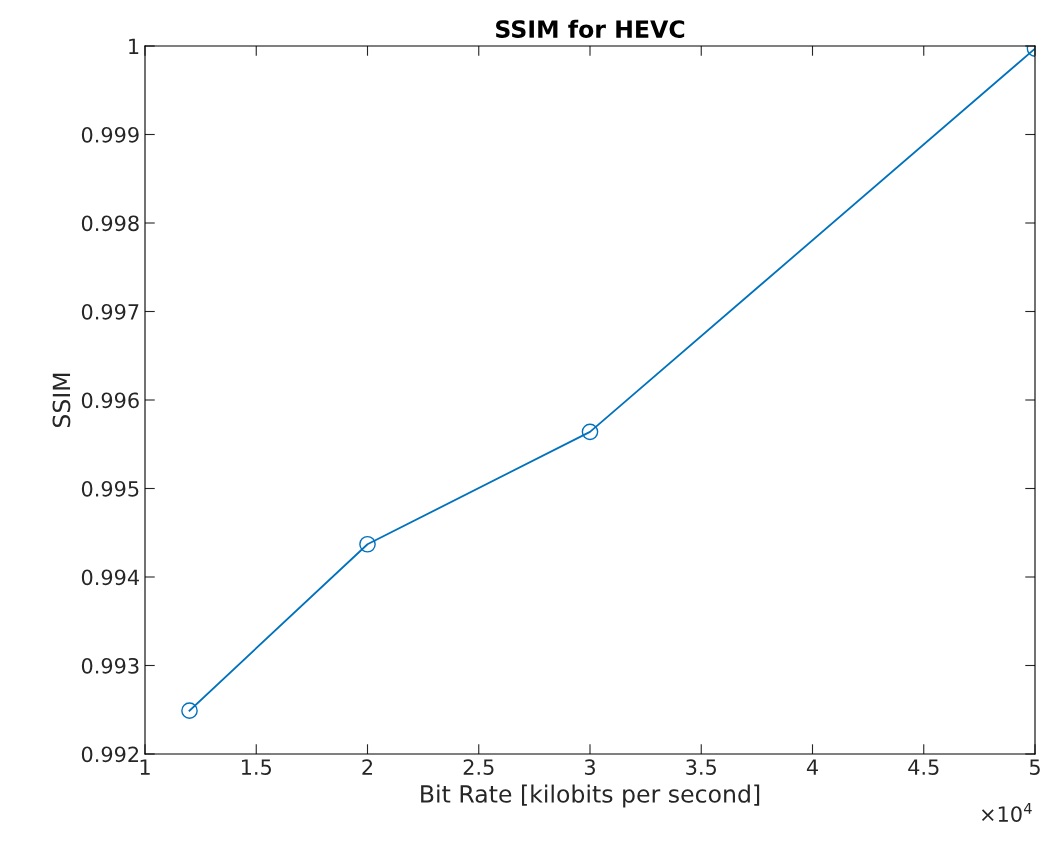  Describe the element at coordinates (110, 400) in the screenshot. I see `y-tick-label: 0.996` at that location.